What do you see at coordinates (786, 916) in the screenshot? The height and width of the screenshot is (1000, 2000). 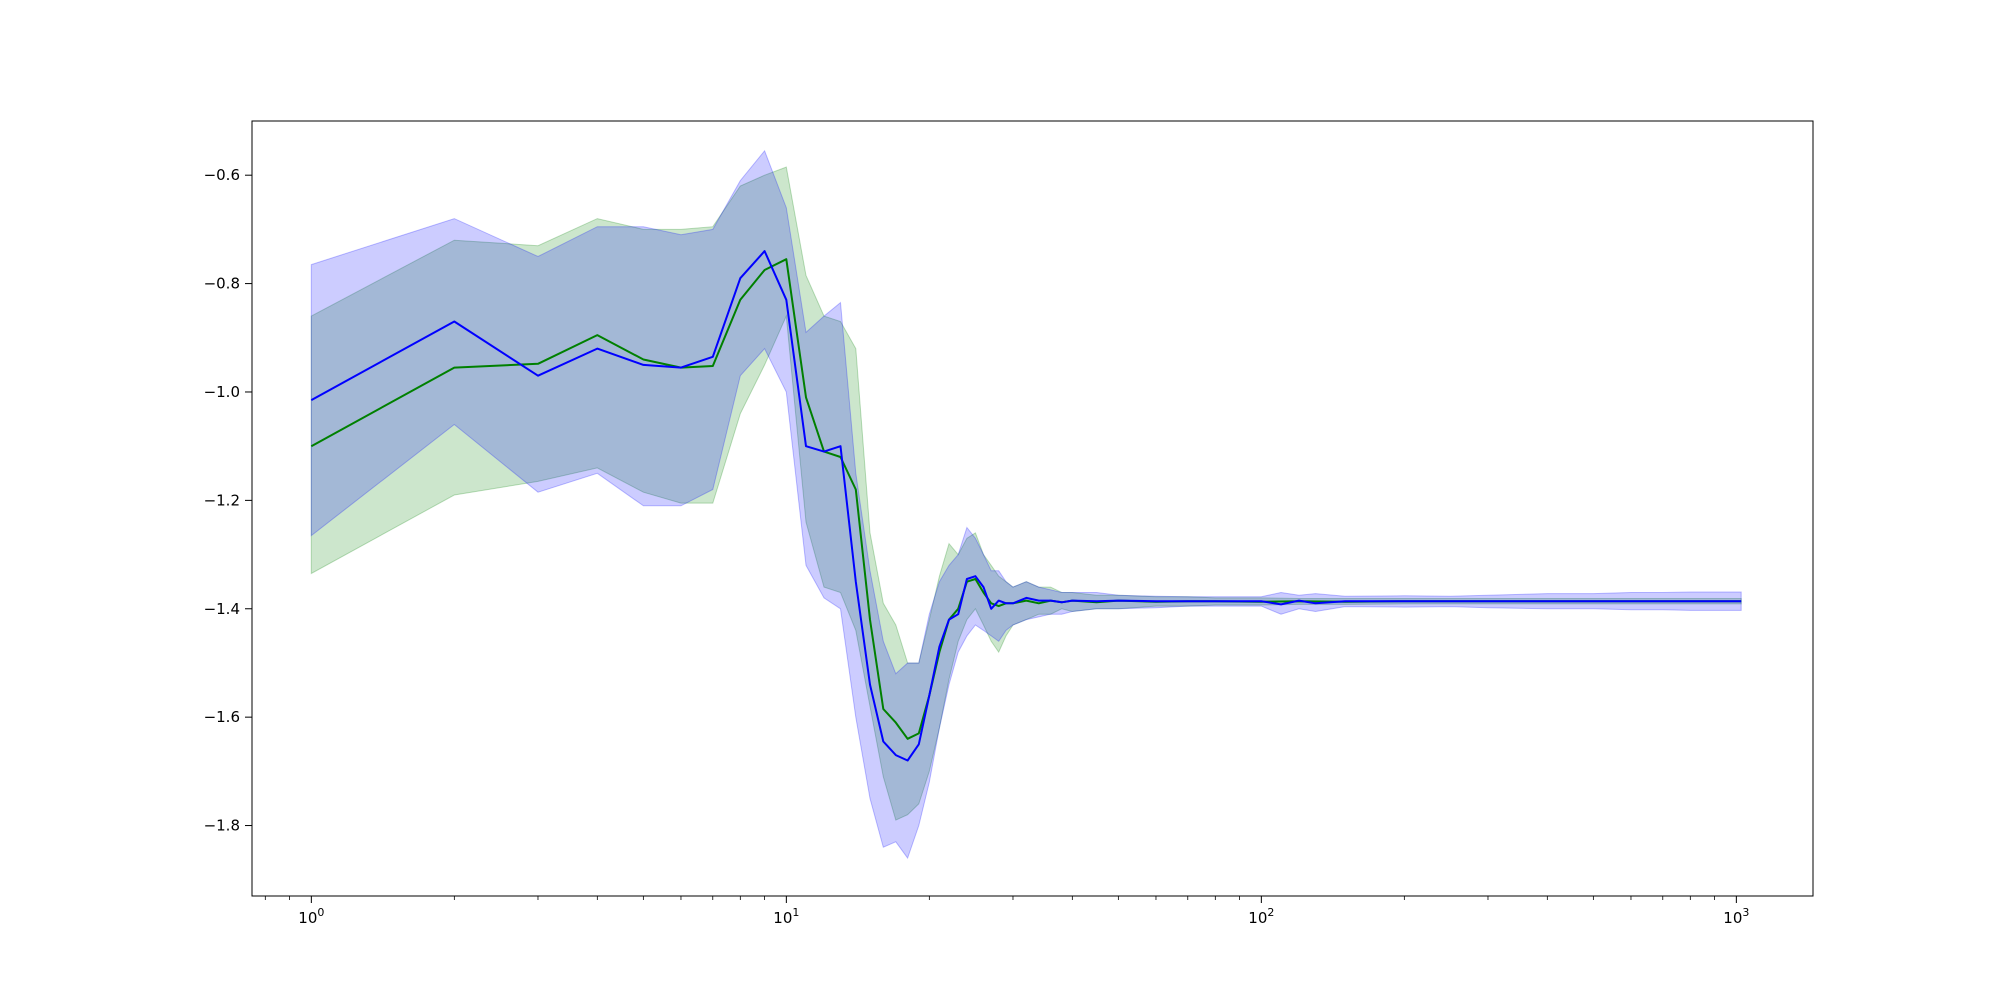 I see `x-tick-label: 10¹` at bounding box center [786, 916].